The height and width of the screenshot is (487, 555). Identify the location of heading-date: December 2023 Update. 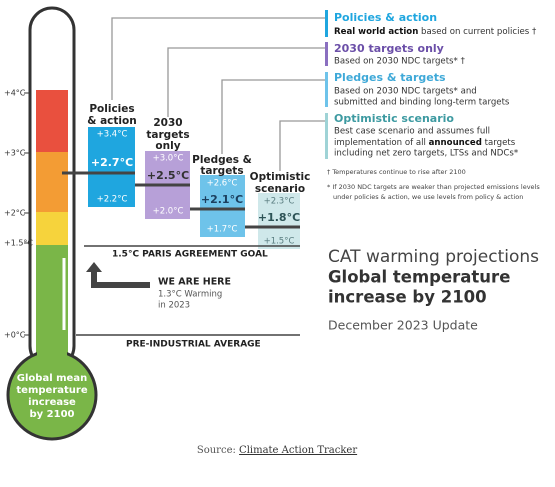
(403, 325).